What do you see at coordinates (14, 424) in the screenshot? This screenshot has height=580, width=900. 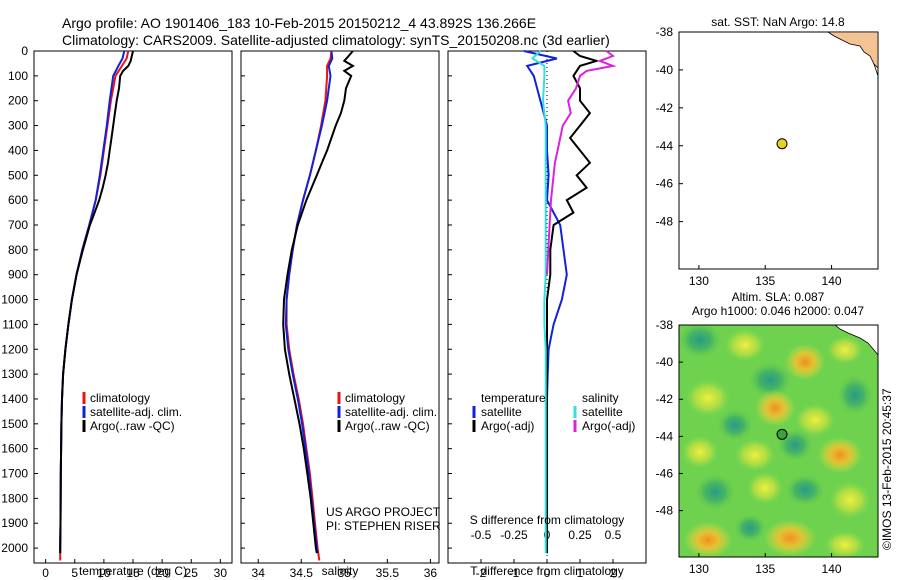 I see `depth-tick-label: 1500` at bounding box center [14, 424].